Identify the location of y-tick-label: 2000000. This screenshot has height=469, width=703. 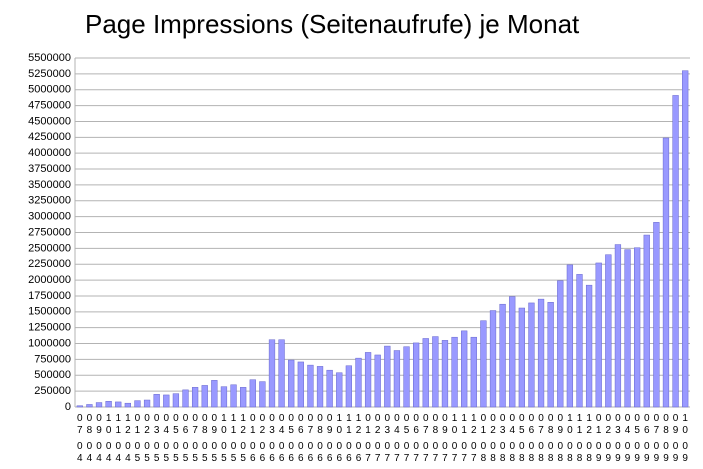
(49, 280).